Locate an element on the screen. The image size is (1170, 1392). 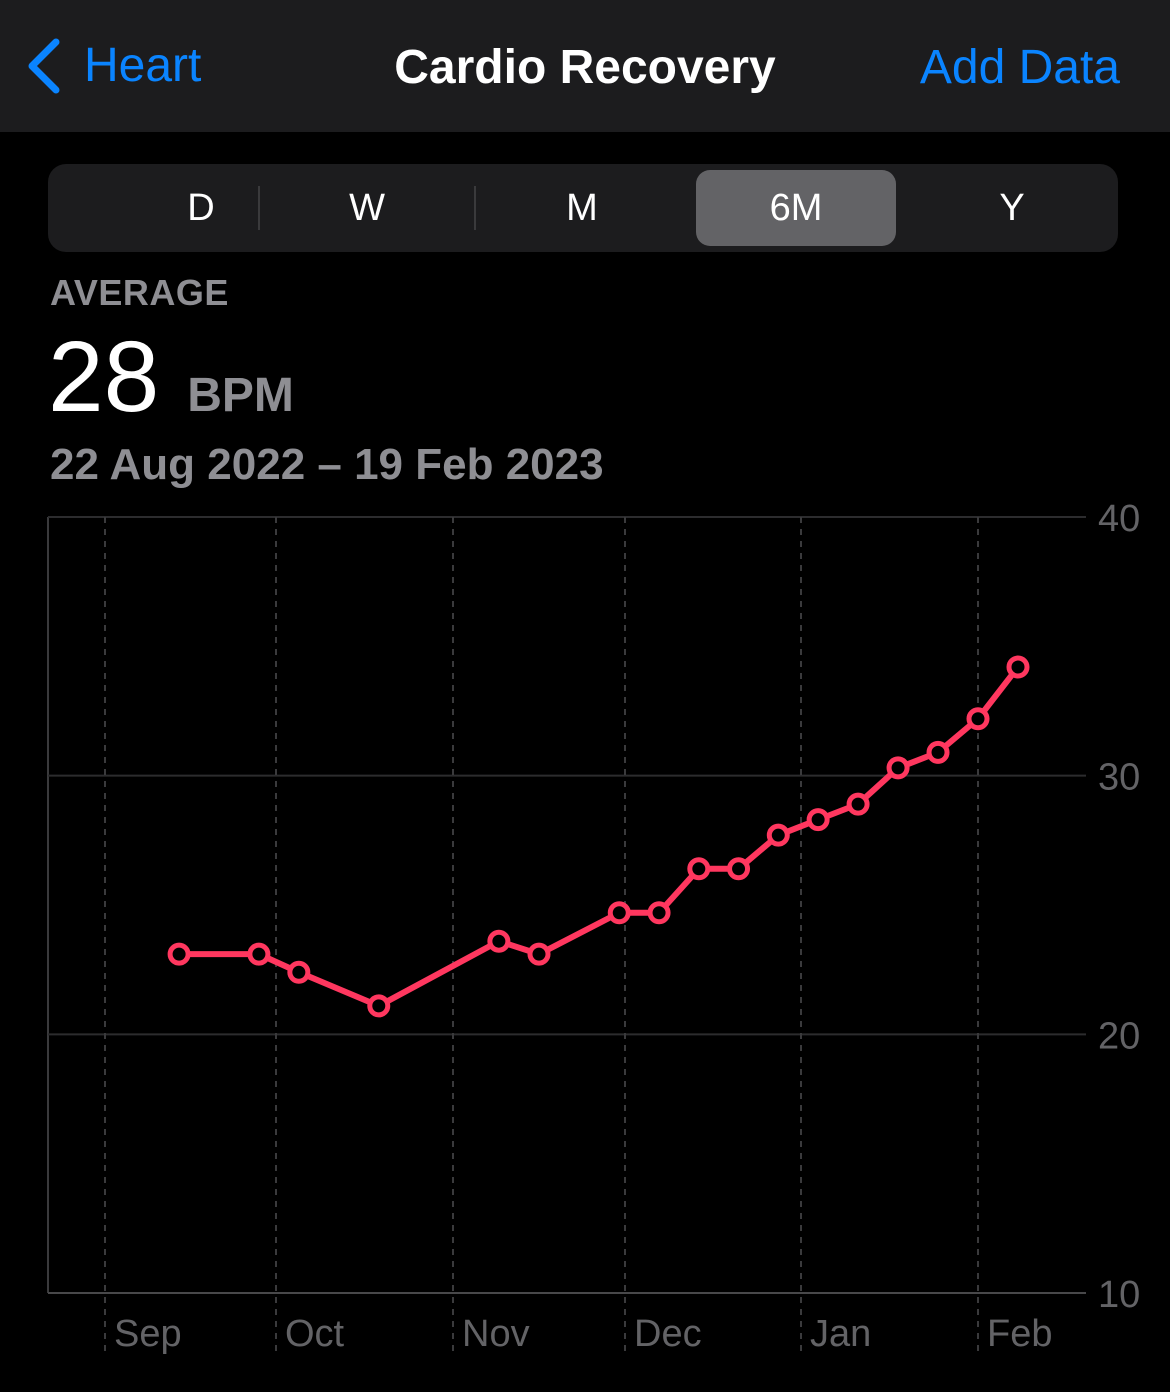
nav-bar: Heart Cardio Recovery Add Data is located at coordinates (585, 66).